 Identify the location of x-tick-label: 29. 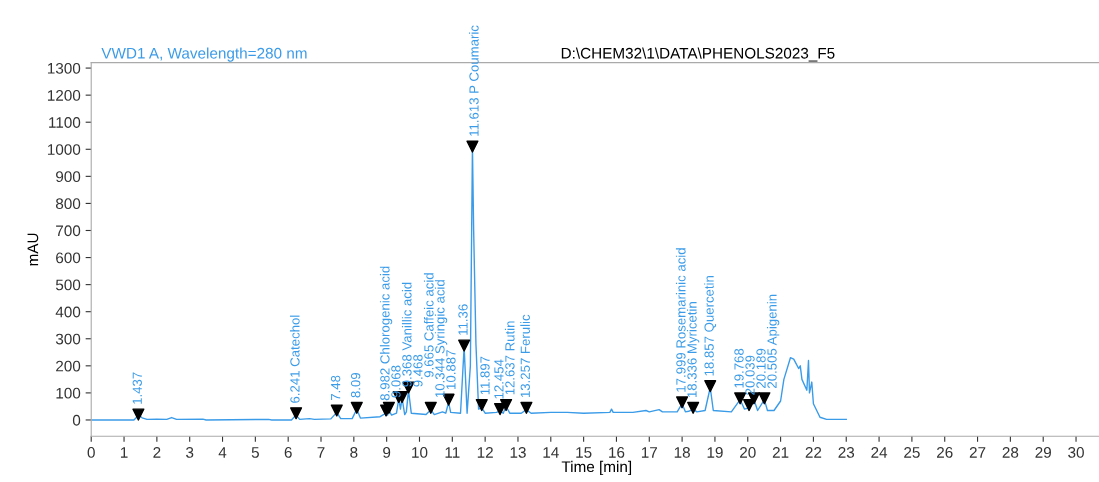
(1043, 452).